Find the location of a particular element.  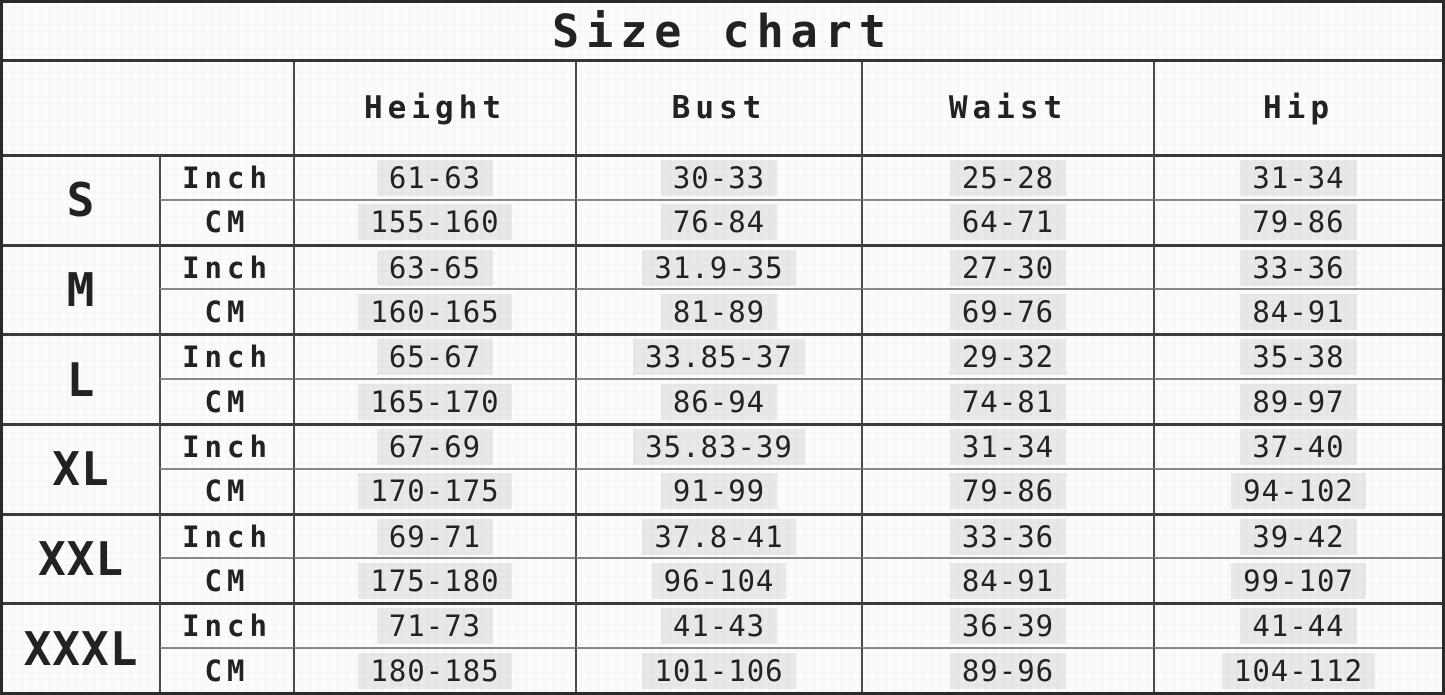

cell-xxxl-inch-waist: 36-39 is located at coordinates (1007, 625).